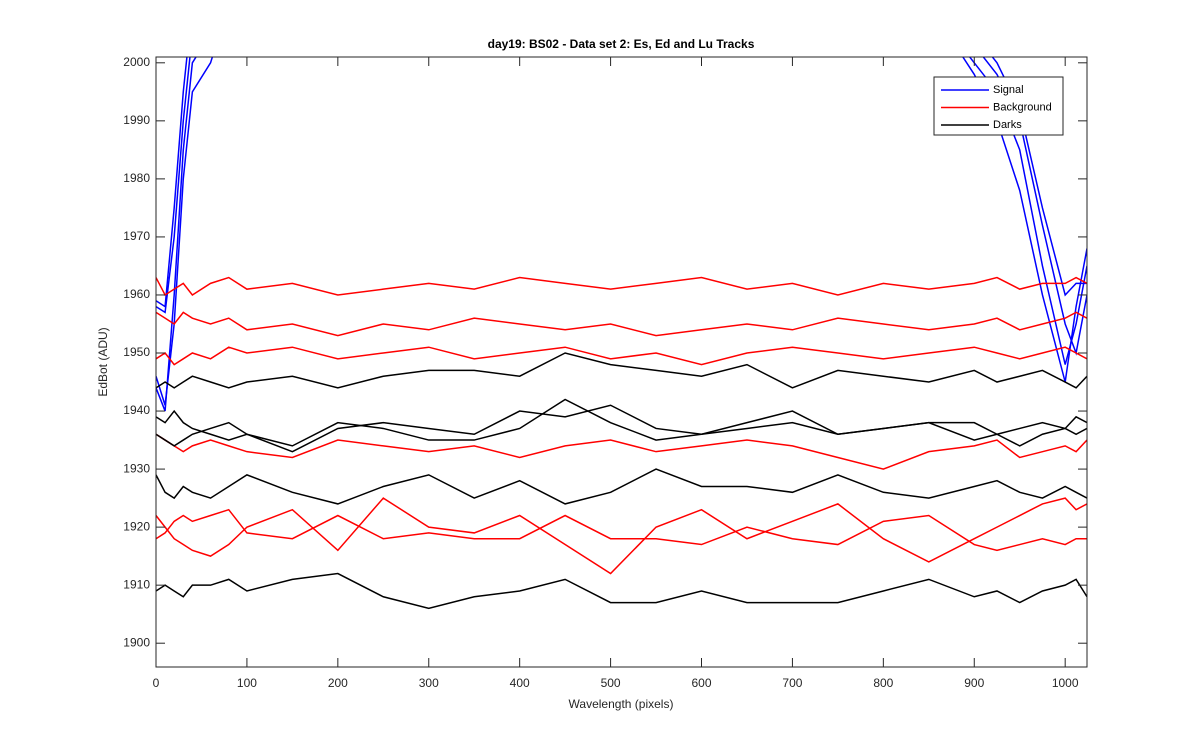  I want to click on x-tick-label: 400, so click(520, 683).